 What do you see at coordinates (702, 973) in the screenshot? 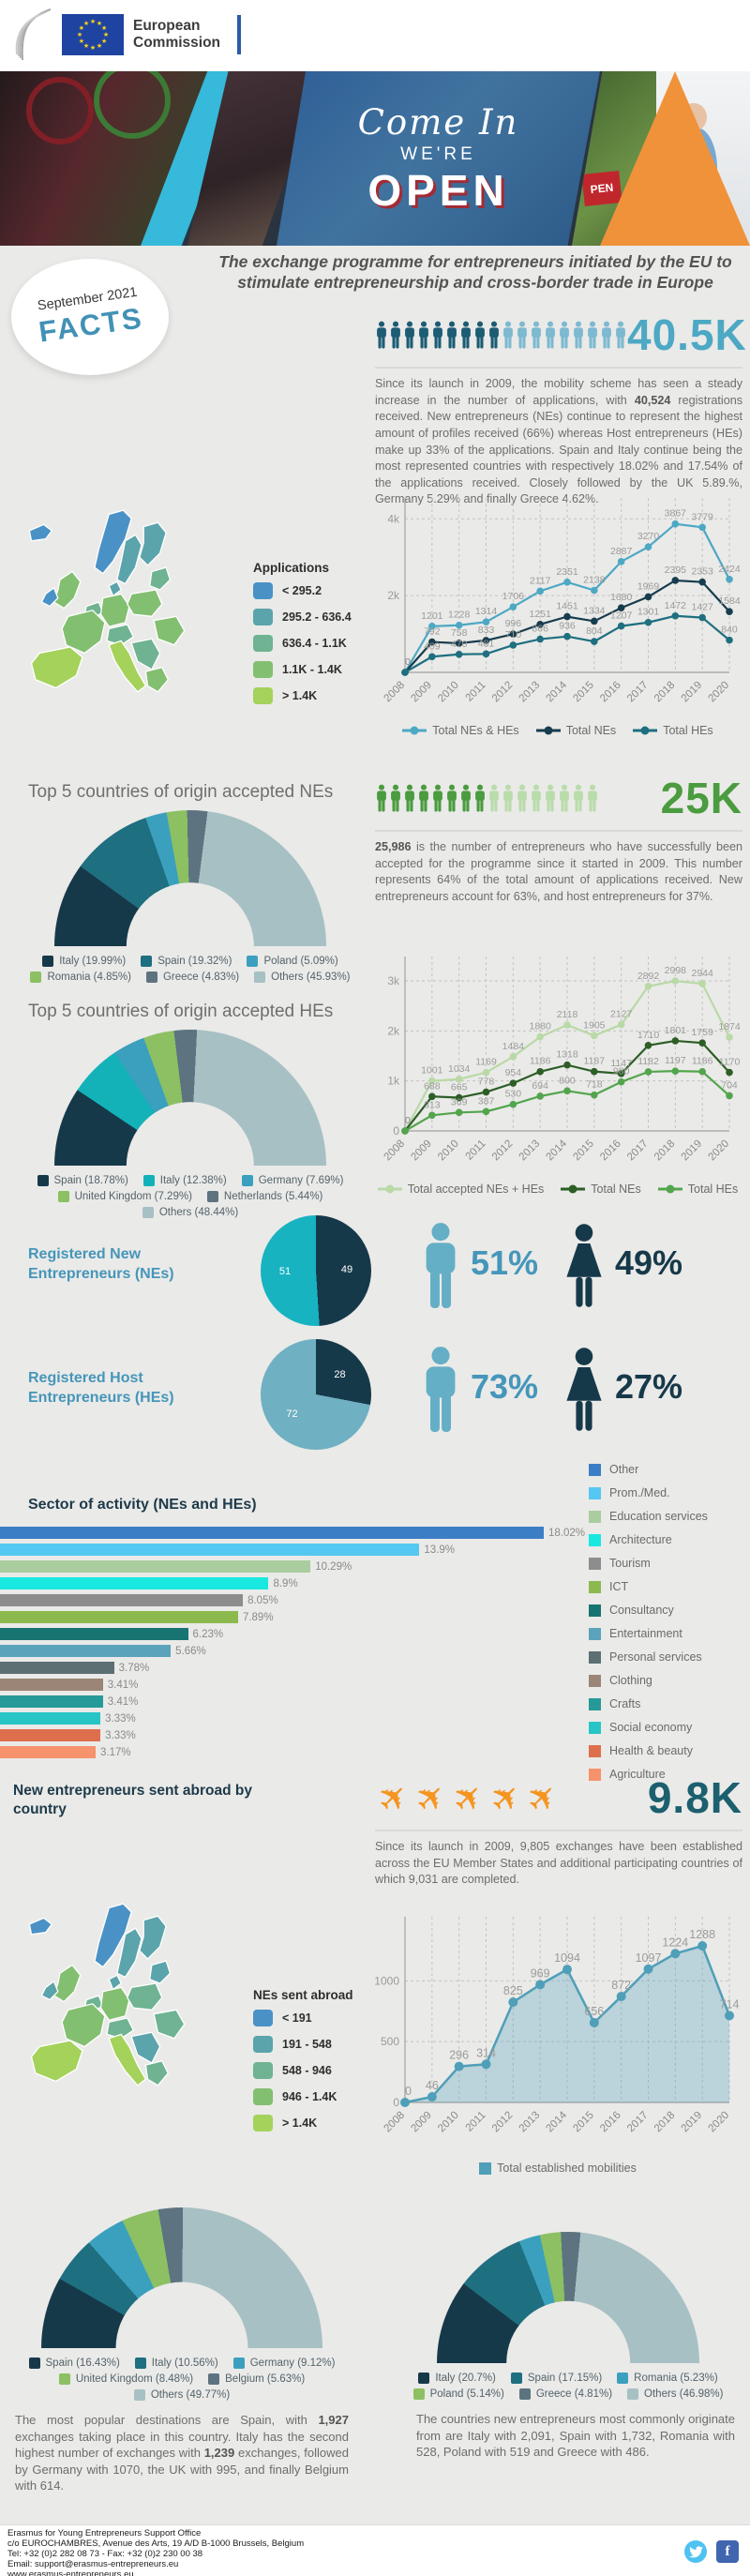
I see `svg-text: 2944` at bounding box center [702, 973].